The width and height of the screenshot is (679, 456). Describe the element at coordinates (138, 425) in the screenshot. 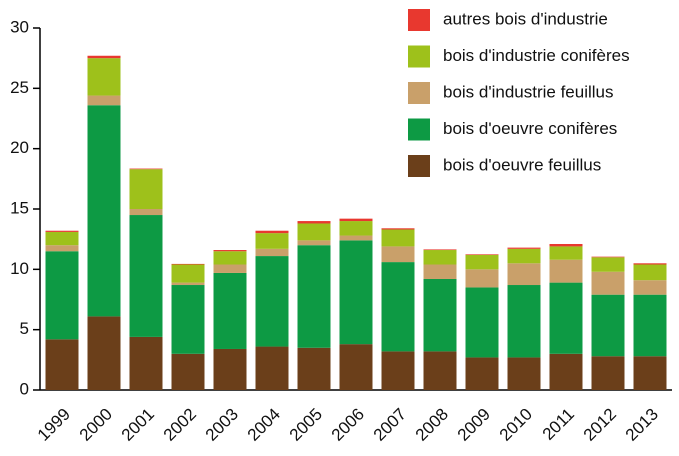

I see `x-tick-label: 2001` at that location.